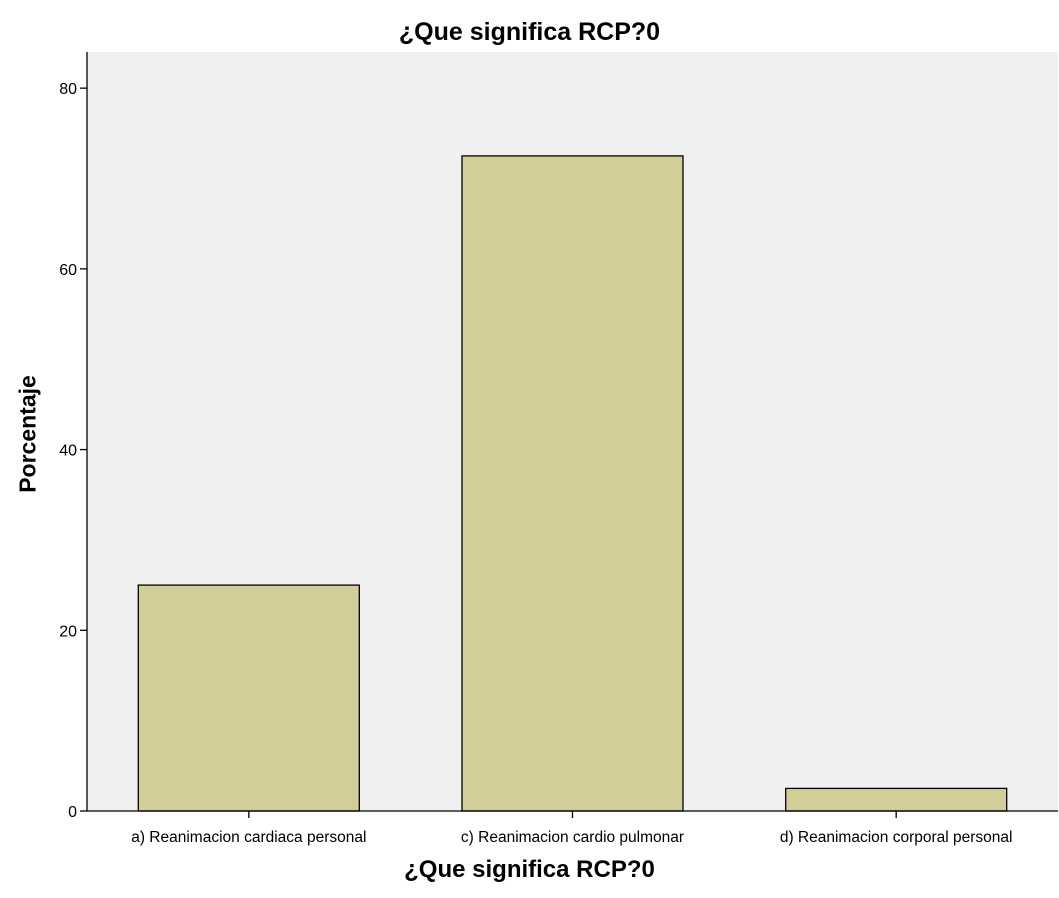  What do you see at coordinates (68, 451) in the screenshot?
I see `y-tick-label: 40` at bounding box center [68, 451].